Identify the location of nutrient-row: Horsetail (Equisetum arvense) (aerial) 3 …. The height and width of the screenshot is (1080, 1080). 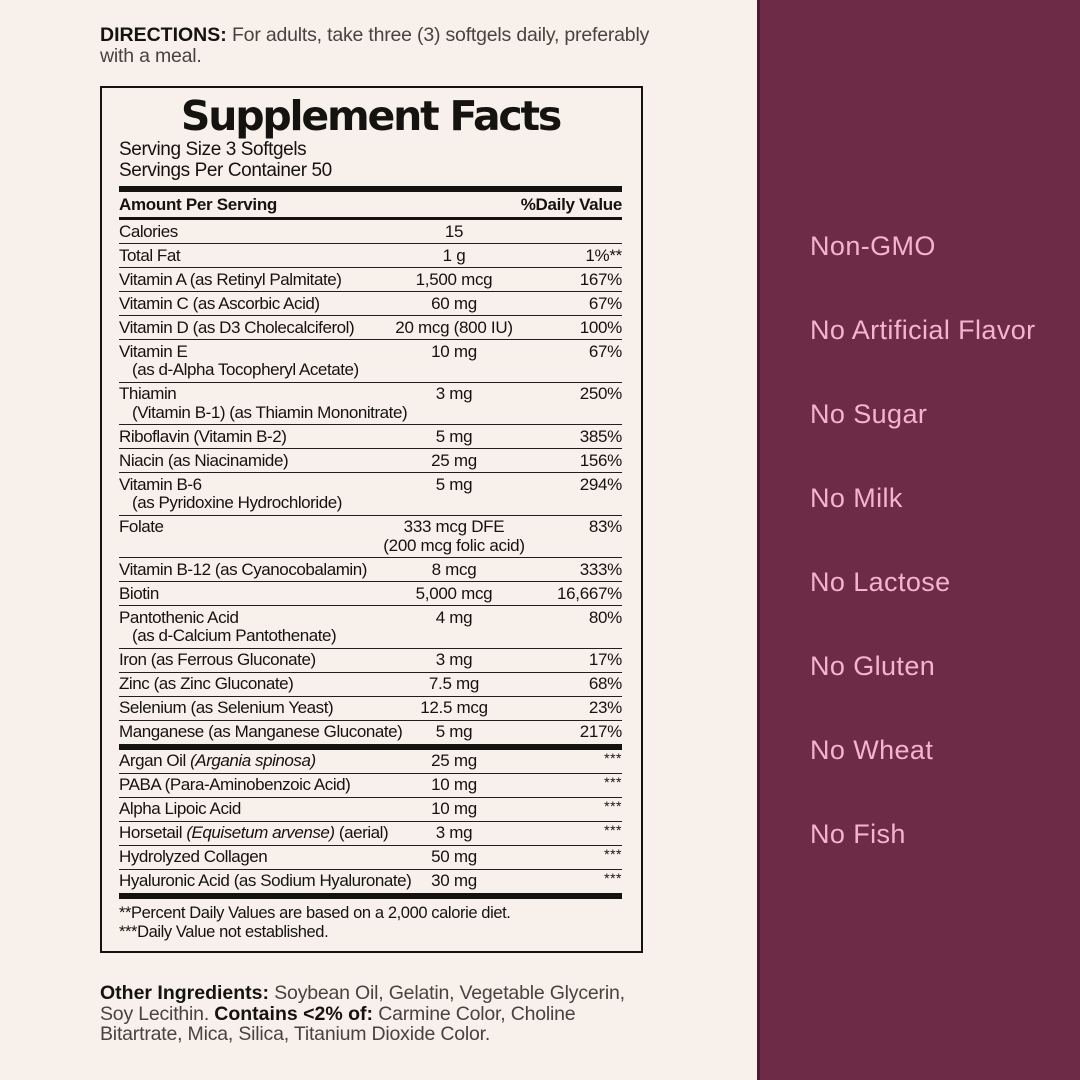
(370, 834).